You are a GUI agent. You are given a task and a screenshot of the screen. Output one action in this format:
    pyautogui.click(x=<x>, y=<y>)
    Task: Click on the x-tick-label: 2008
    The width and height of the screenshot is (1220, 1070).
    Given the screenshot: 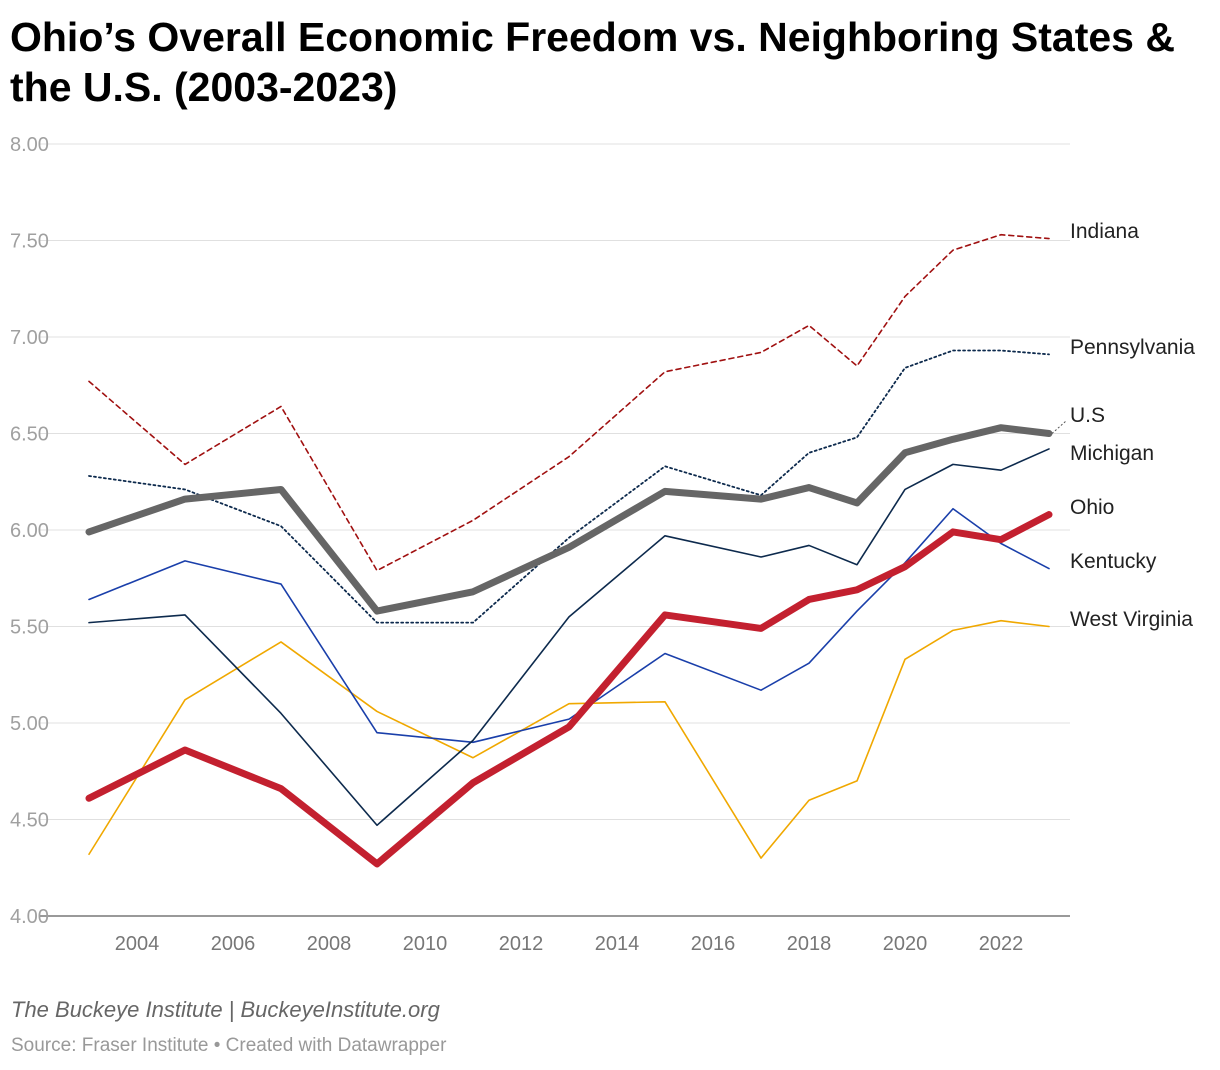 What is the action you would take?
    pyautogui.click(x=329, y=944)
    